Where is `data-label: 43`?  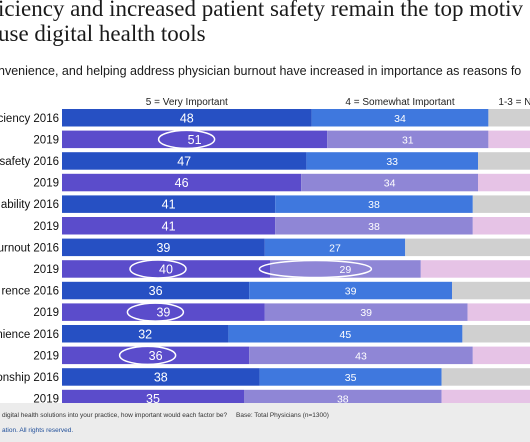
data-label: 43 is located at coordinates (361, 356).